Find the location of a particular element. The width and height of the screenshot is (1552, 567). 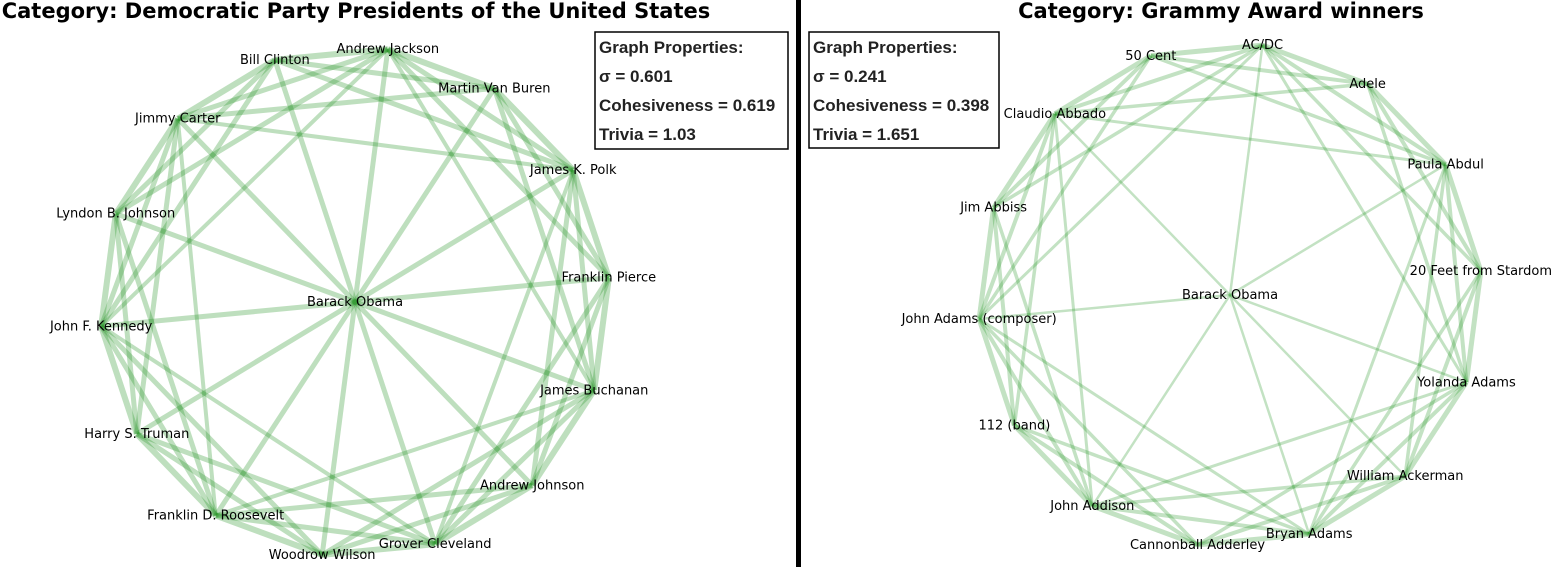

node-label: Lyndon B. Johnson is located at coordinates (115, 214).